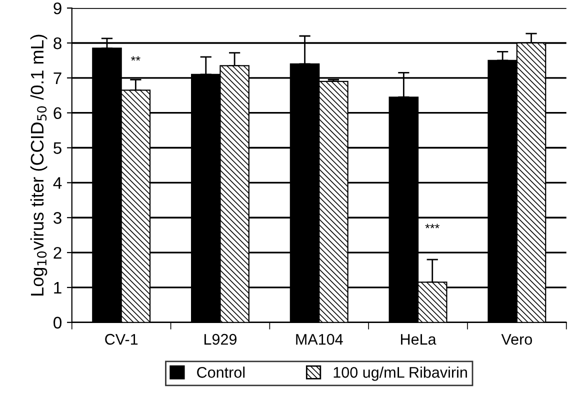 Image resolution: width=575 pixels, height=403 pixels. What do you see at coordinates (121, 339) in the screenshot?
I see `x-tick-label: CV-1` at bounding box center [121, 339].